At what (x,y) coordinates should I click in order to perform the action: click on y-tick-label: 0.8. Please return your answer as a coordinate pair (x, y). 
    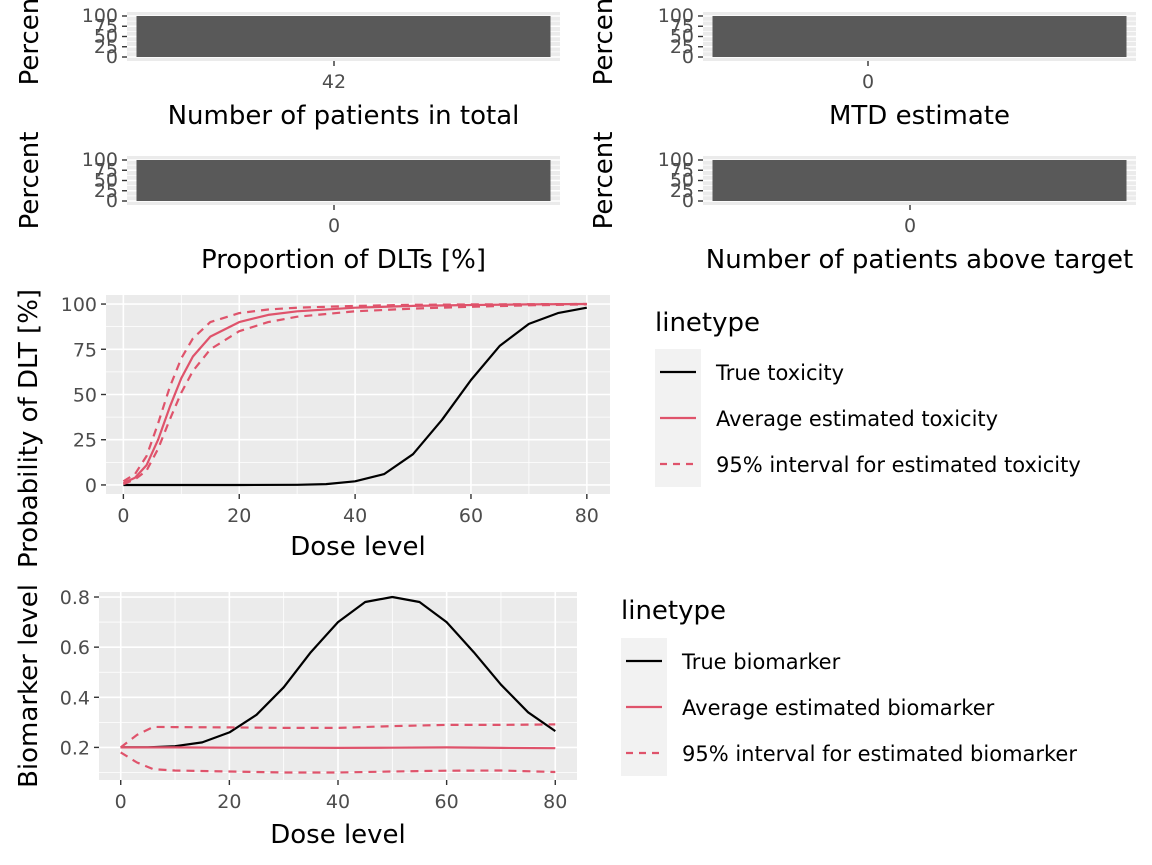
    Looking at the image, I should click on (75, 598).